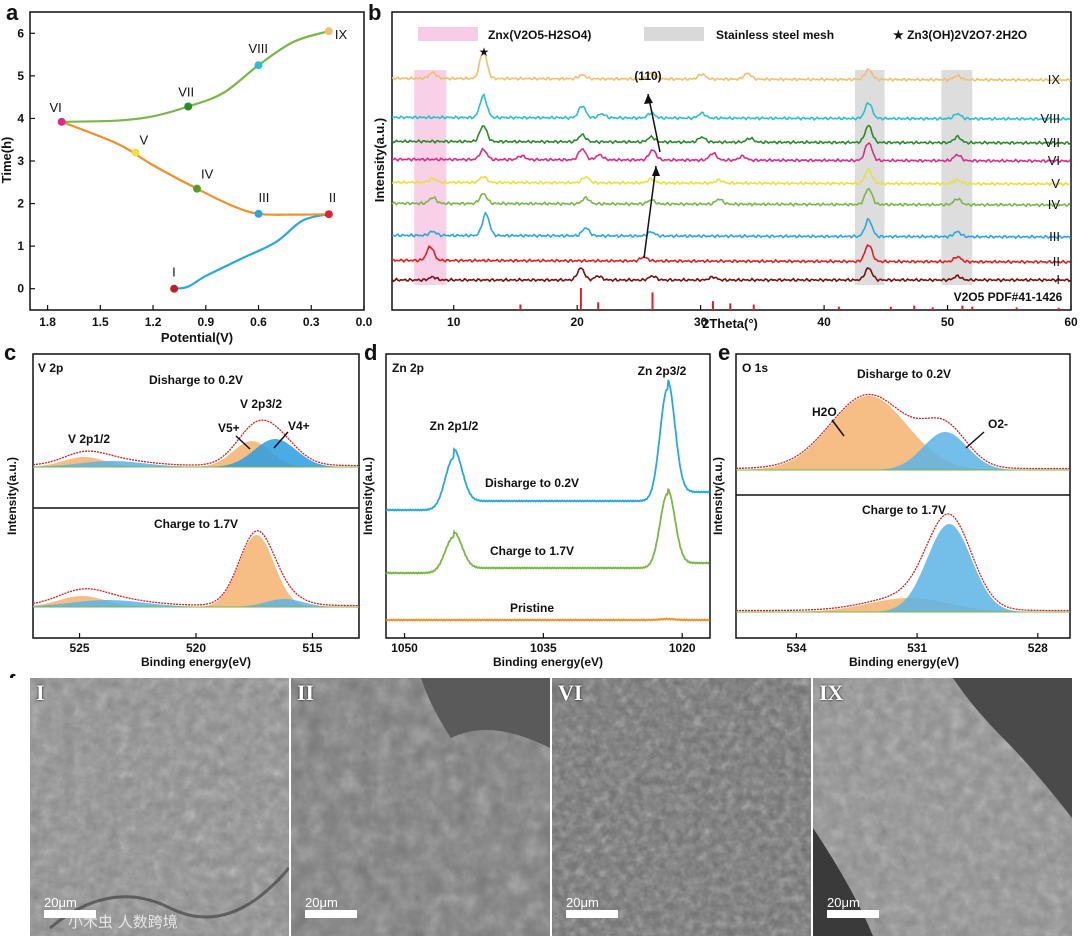 The image size is (1080, 938). Describe the element at coordinates (582, 902) in the screenshot. I see `sem-scalebar-text-3: 20μm` at that location.